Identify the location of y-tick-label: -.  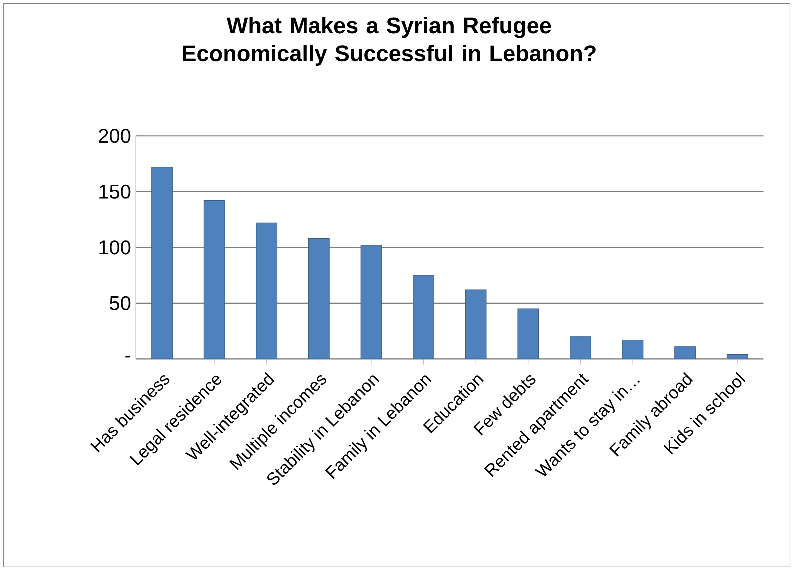
(128, 357).